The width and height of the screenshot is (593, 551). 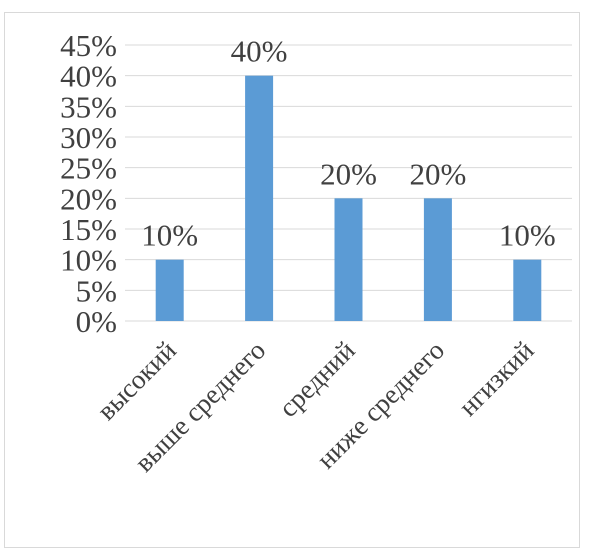 What do you see at coordinates (88, 198) in the screenshot?
I see `y-tick-label: 20%` at bounding box center [88, 198].